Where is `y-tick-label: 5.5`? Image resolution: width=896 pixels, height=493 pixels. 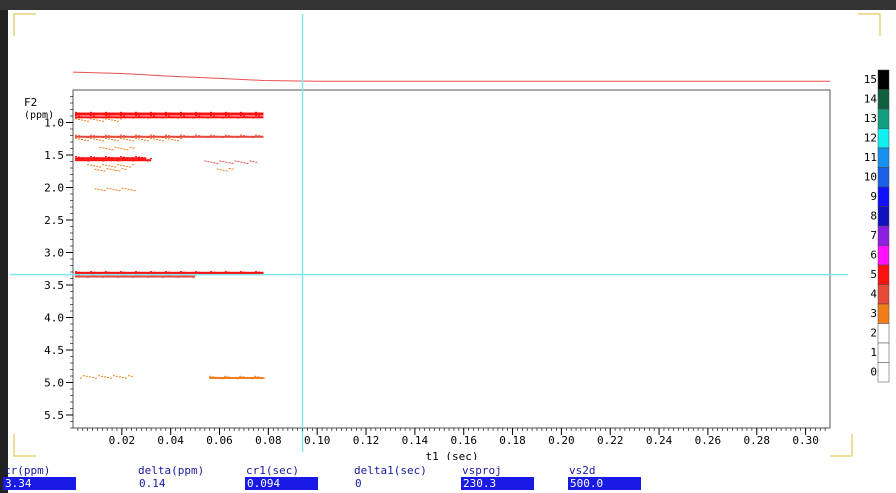 y-tick-label: 5.5 is located at coordinates (54, 415).